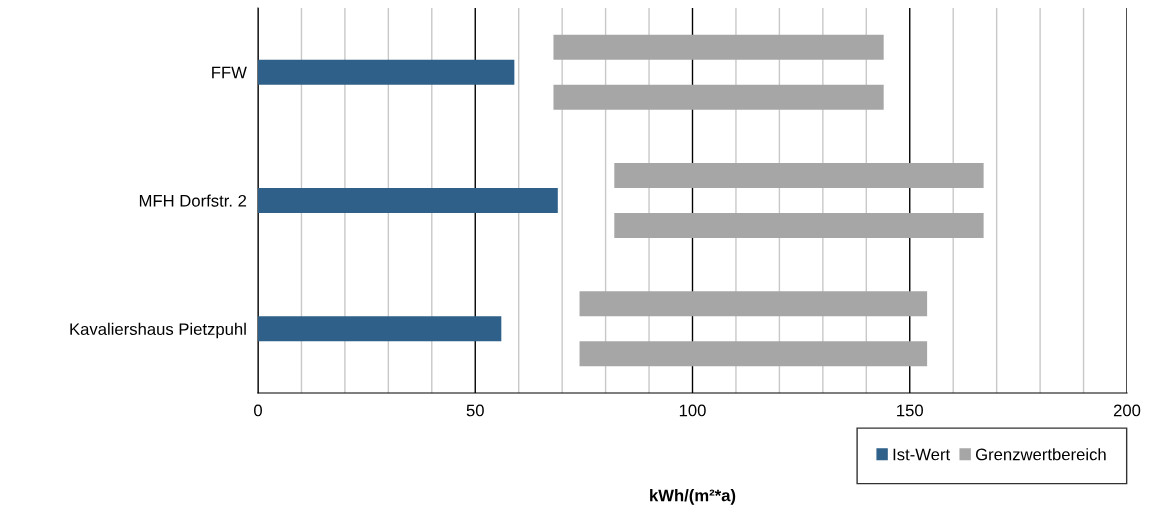  Describe the element at coordinates (910, 410) in the screenshot. I see `x-tick-label: 150` at that location.